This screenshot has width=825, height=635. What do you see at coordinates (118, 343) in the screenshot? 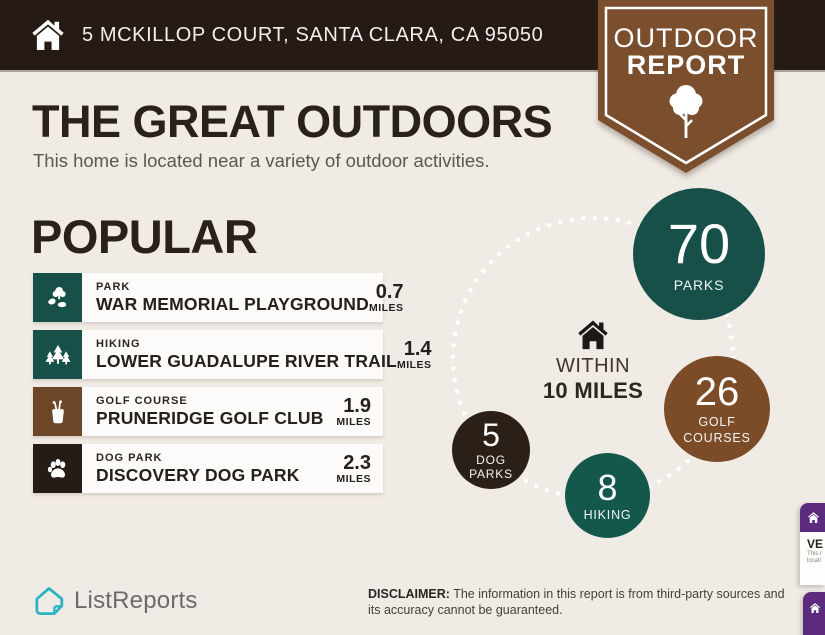
I see `item-category: HIKING` at bounding box center [118, 343].